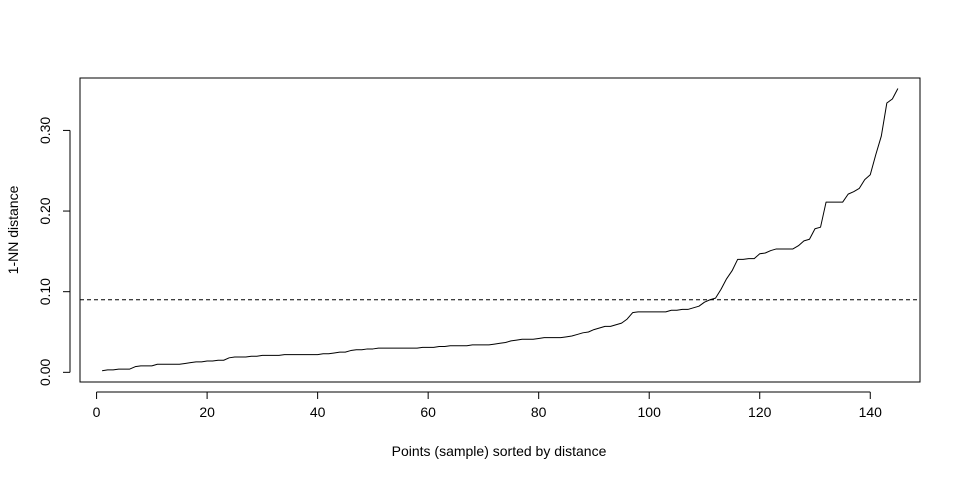 This screenshot has height=480, width=960. What do you see at coordinates (499, 451) in the screenshot?
I see `x-axis-label: Points (sample) sorted by distance` at bounding box center [499, 451].